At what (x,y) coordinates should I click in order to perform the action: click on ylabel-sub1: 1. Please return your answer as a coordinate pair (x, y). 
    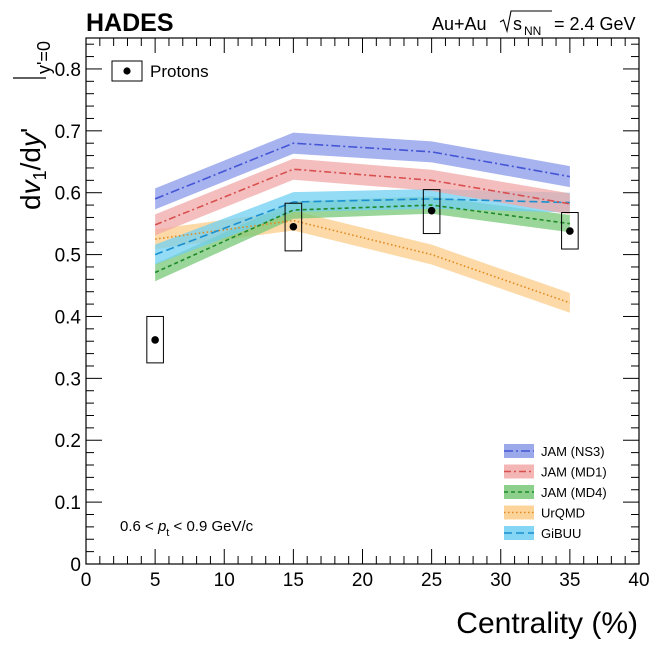
    Looking at the image, I should click on (40, 175).